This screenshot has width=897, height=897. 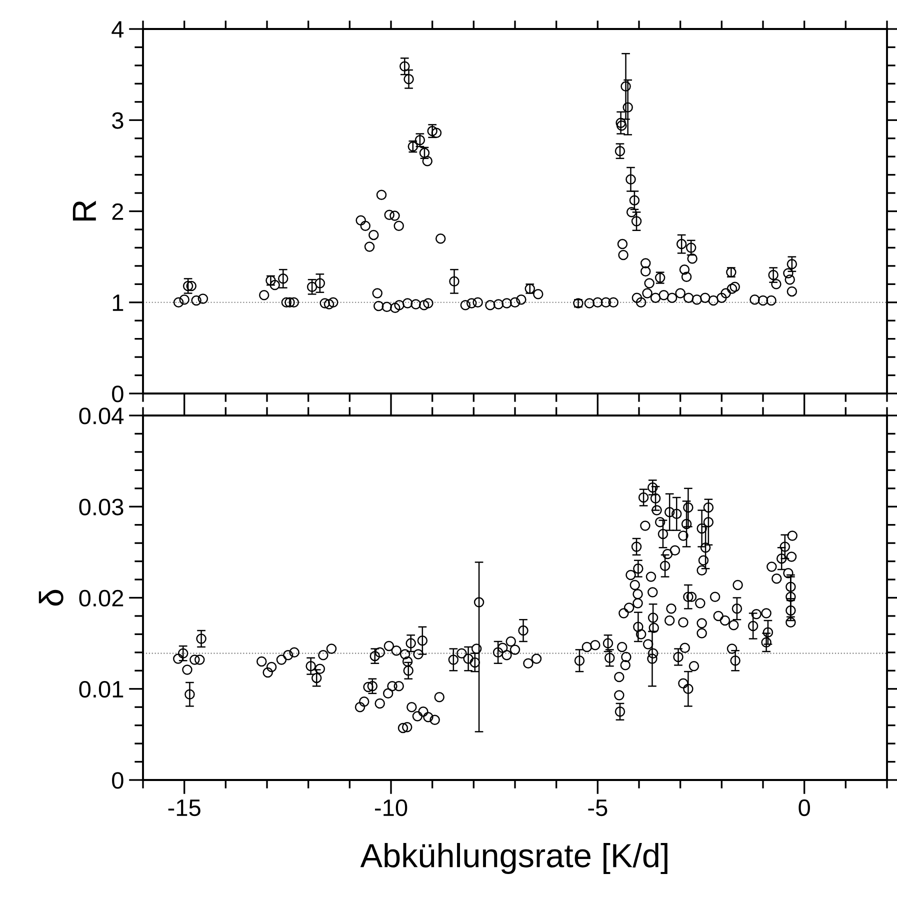 What do you see at coordinates (118, 211) in the screenshot?
I see `y-tick-label: 2` at bounding box center [118, 211].